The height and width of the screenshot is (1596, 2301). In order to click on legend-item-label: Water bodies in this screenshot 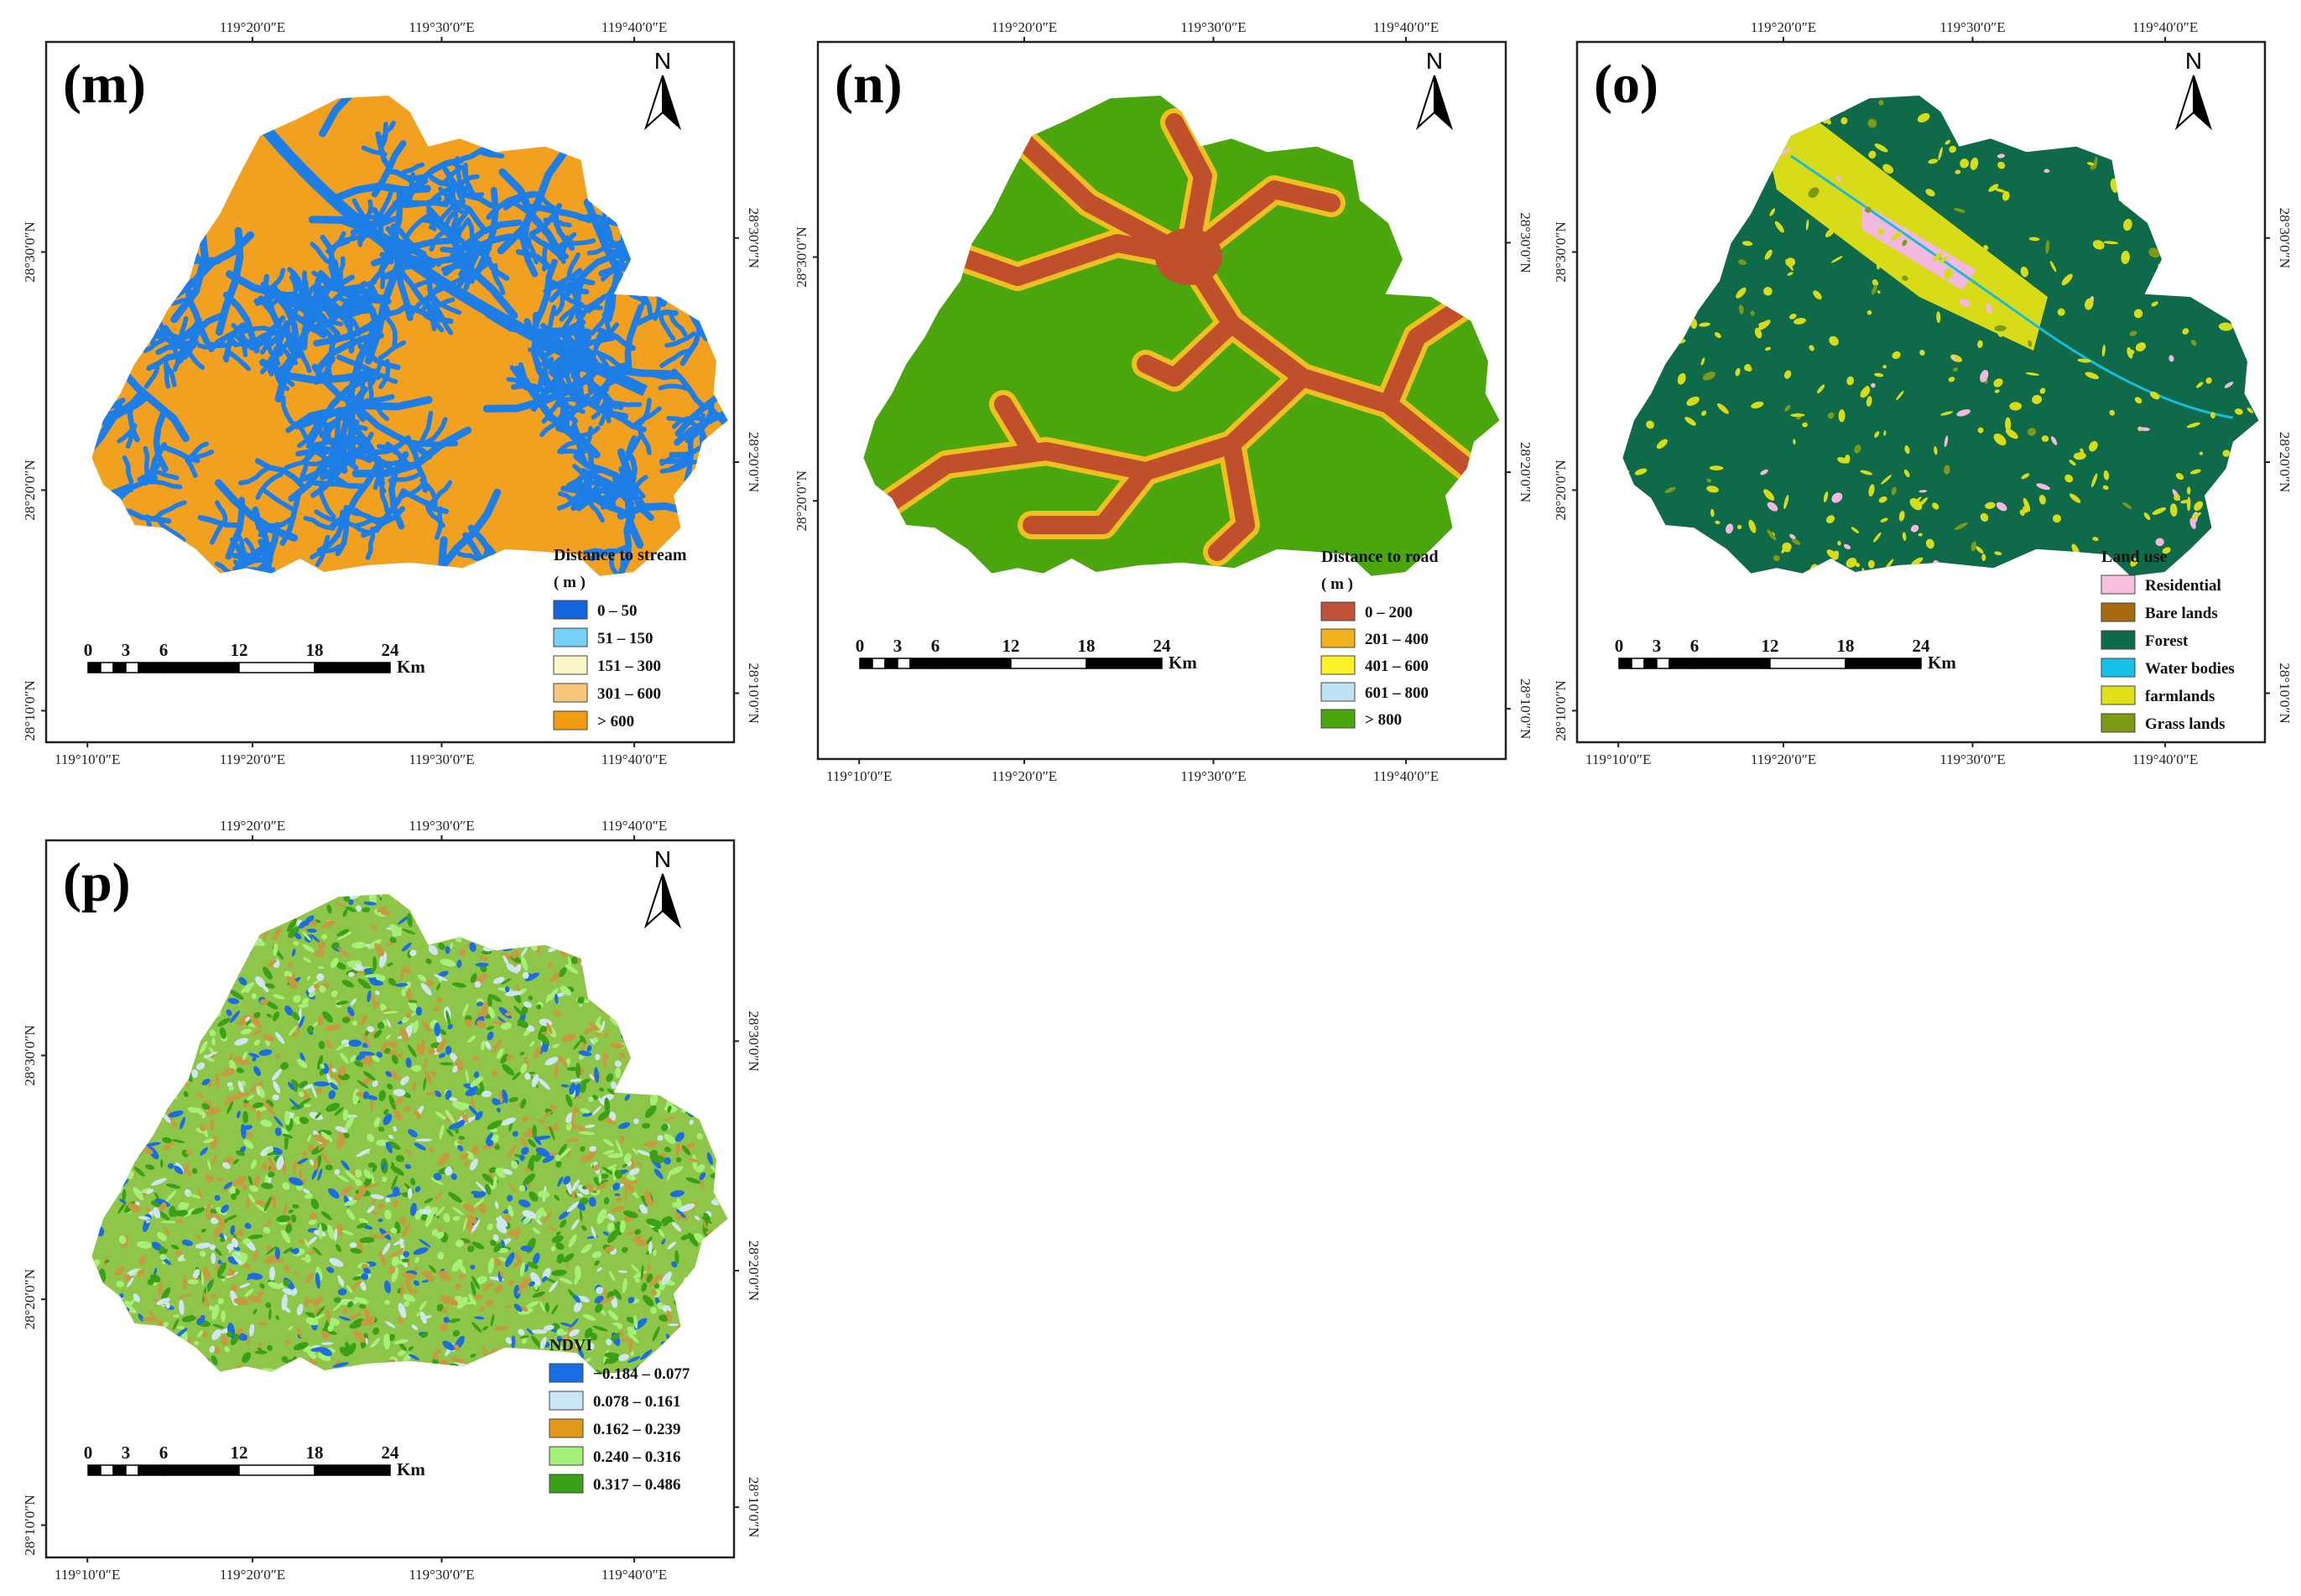, I will do `click(2190, 669)`.